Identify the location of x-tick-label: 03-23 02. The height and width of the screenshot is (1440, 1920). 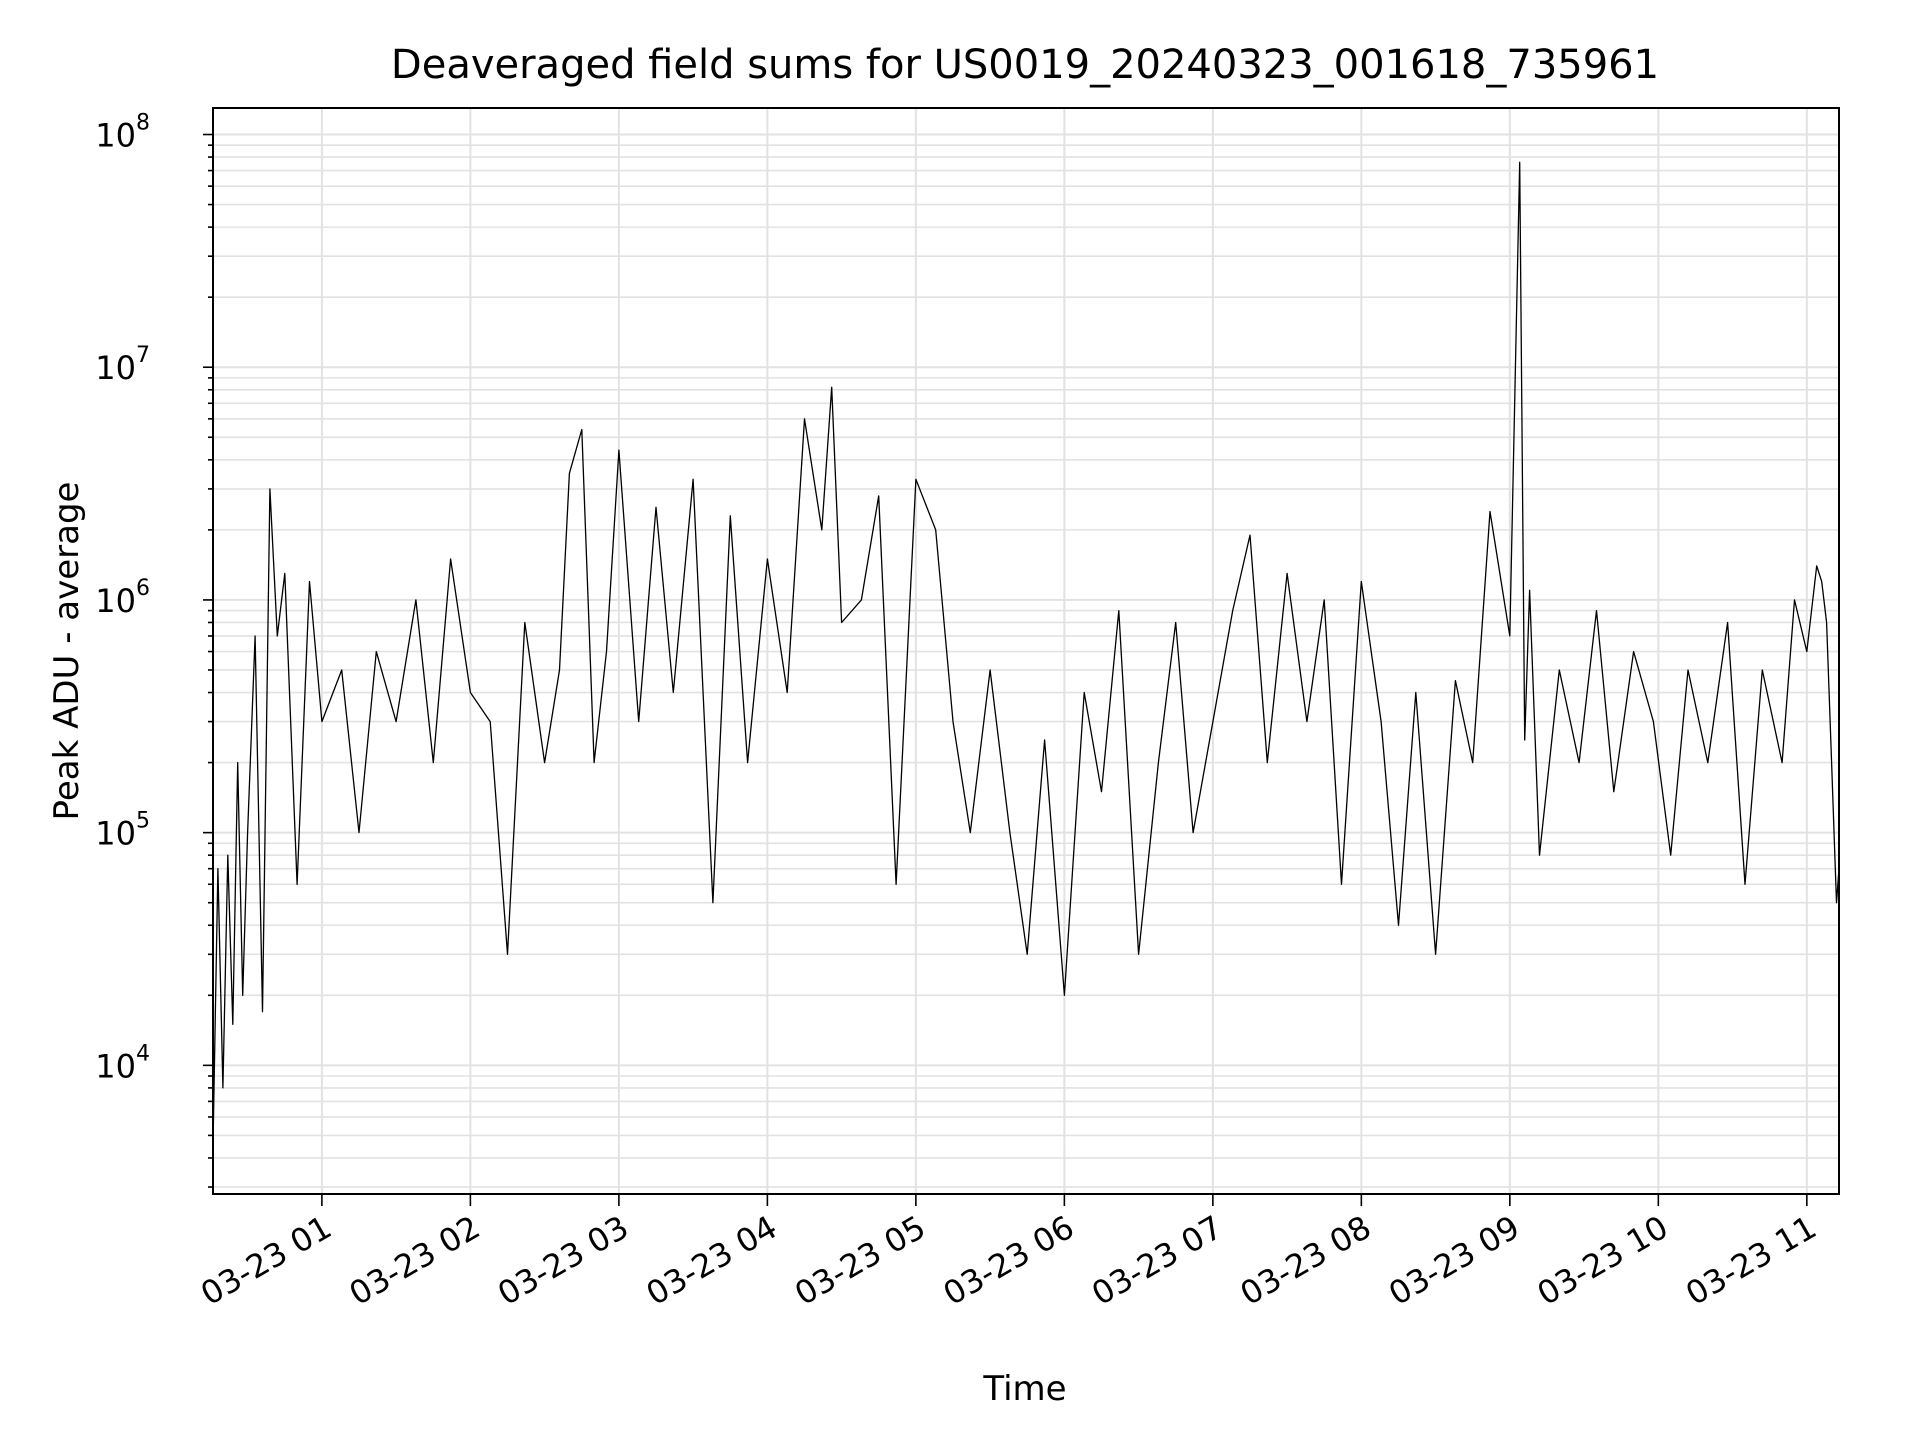
(415, 1260).